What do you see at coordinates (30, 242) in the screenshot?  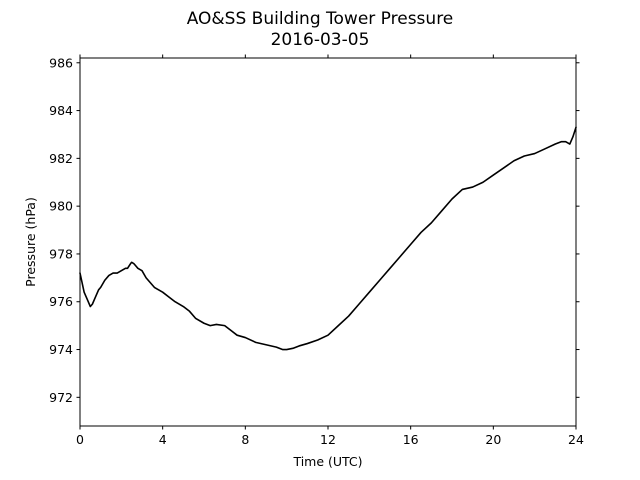 I see `y-axis-label: Pressure (hPa)` at bounding box center [30, 242].